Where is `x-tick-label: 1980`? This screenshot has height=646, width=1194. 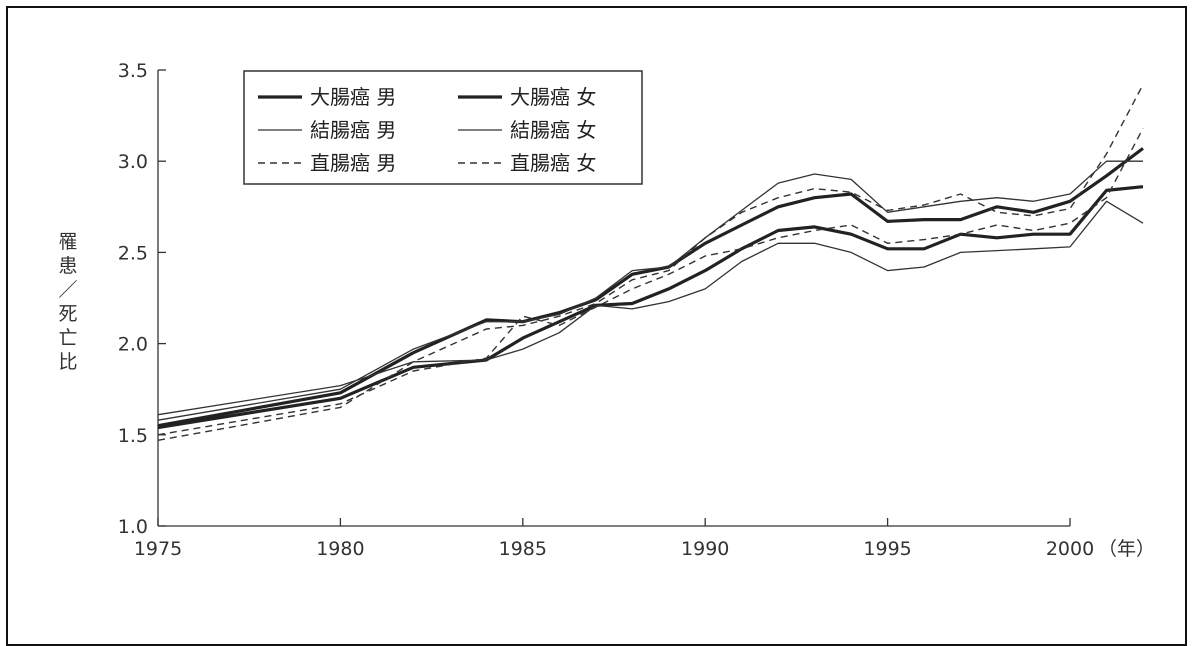
x-tick-label: 1980 is located at coordinates (340, 549).